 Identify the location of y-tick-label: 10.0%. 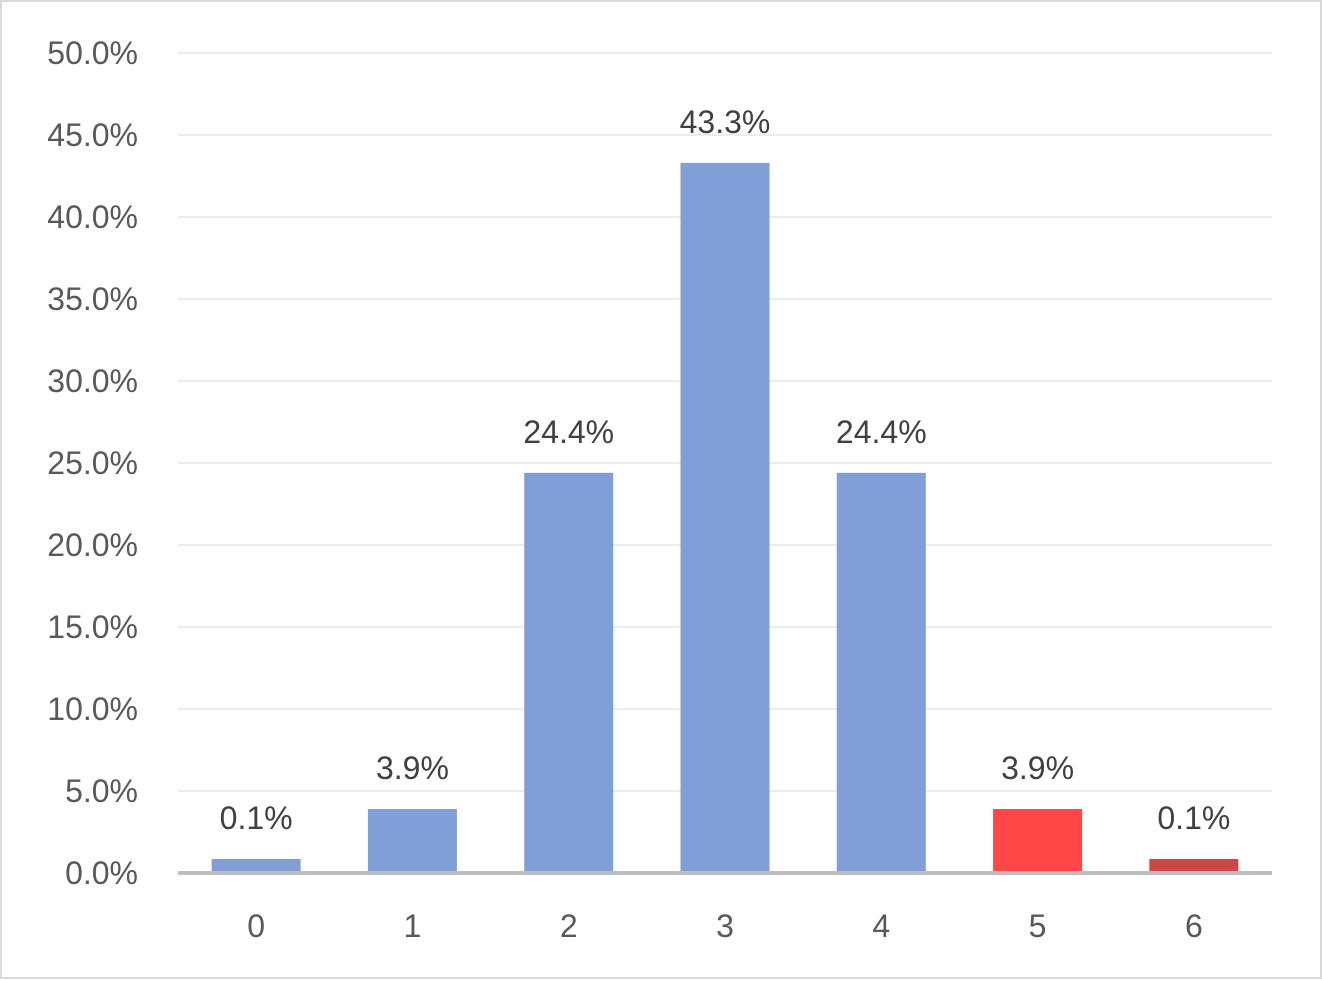
(92, 709).